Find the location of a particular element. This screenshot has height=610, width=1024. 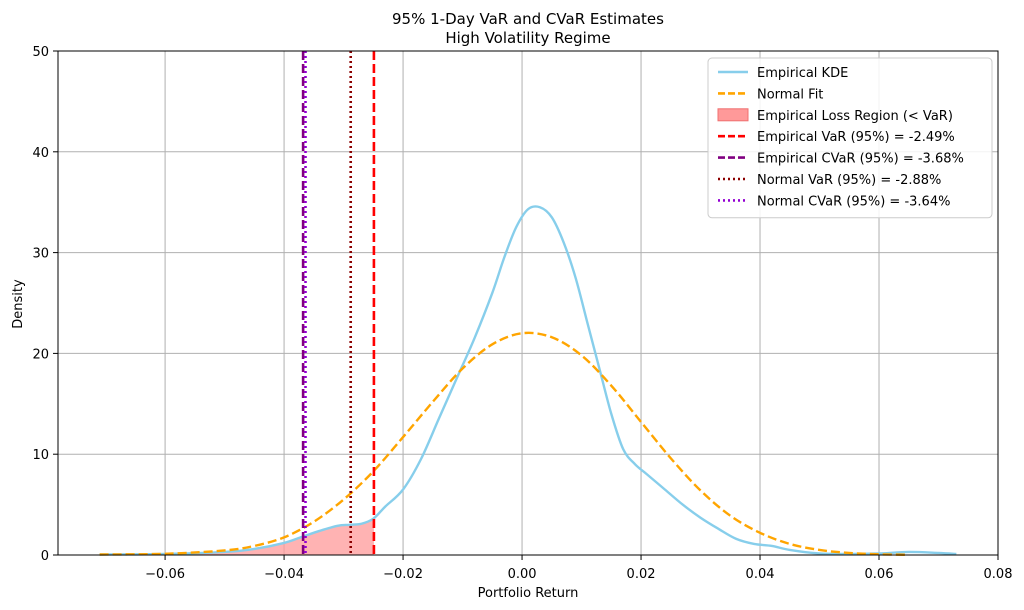

legend-label: Empirical CVaR (95%) = -3.68% is located at coordinates (860, 159).